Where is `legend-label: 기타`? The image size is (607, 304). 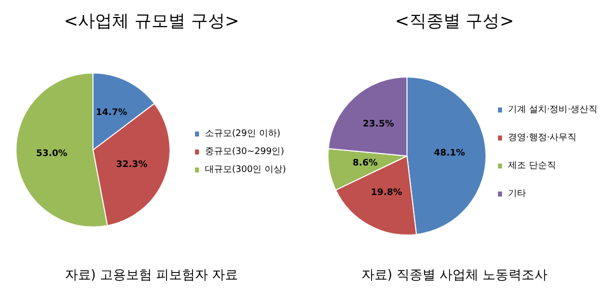 legend-label: 기타 is located at coordinates (517, 194).